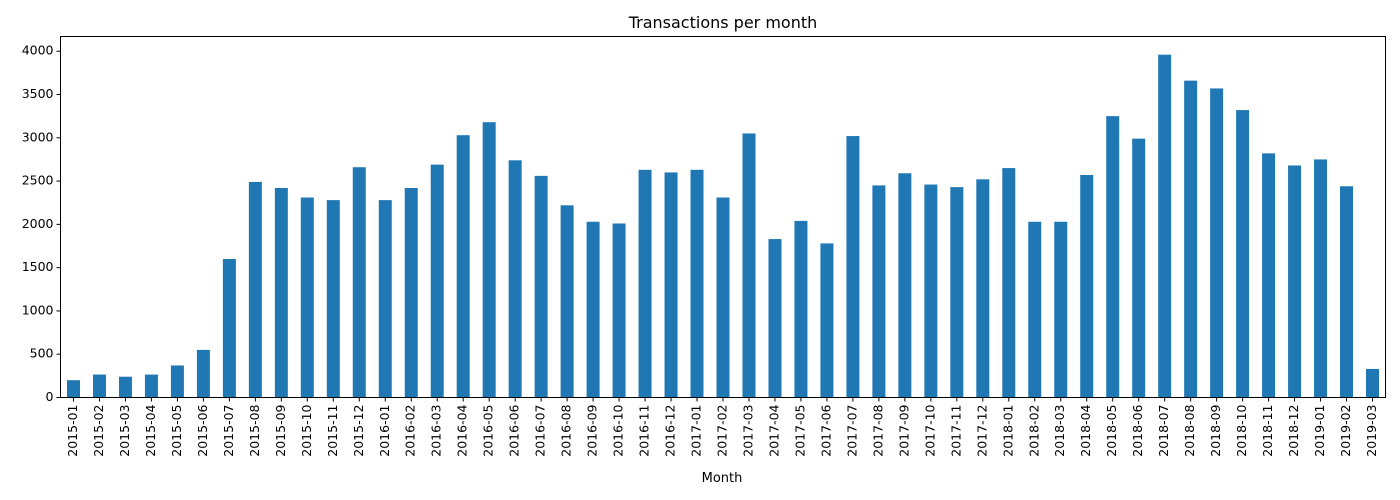  Describe the element at coordinates (592, 430) in the screenshot. I see `x-tick-label: 2016-09` at that location.